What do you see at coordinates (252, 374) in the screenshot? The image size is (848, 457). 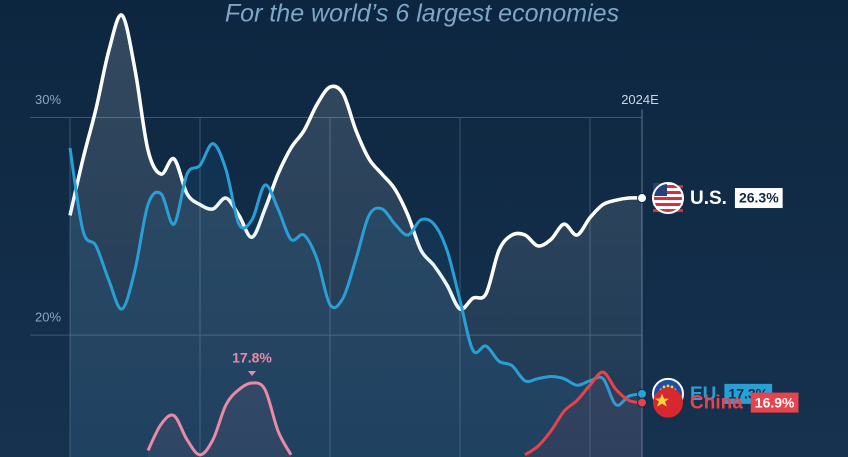 I see `label-pointer` at bounding box center [252, 374].